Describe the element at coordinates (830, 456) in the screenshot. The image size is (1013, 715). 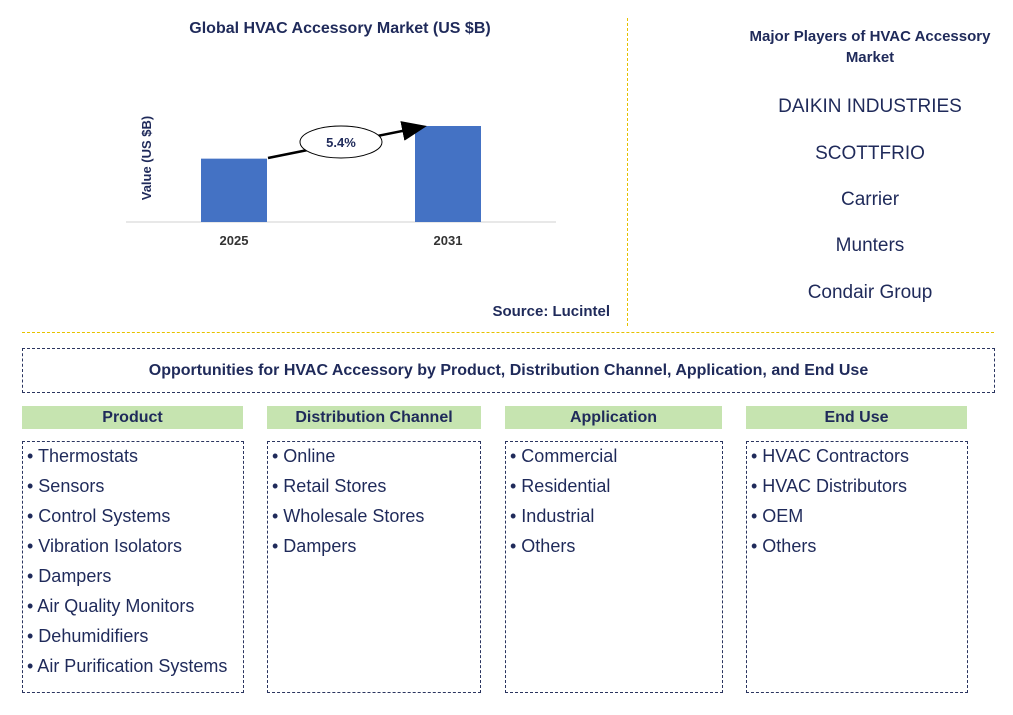
I see `list-item: • HVAC Contractors` at that location.